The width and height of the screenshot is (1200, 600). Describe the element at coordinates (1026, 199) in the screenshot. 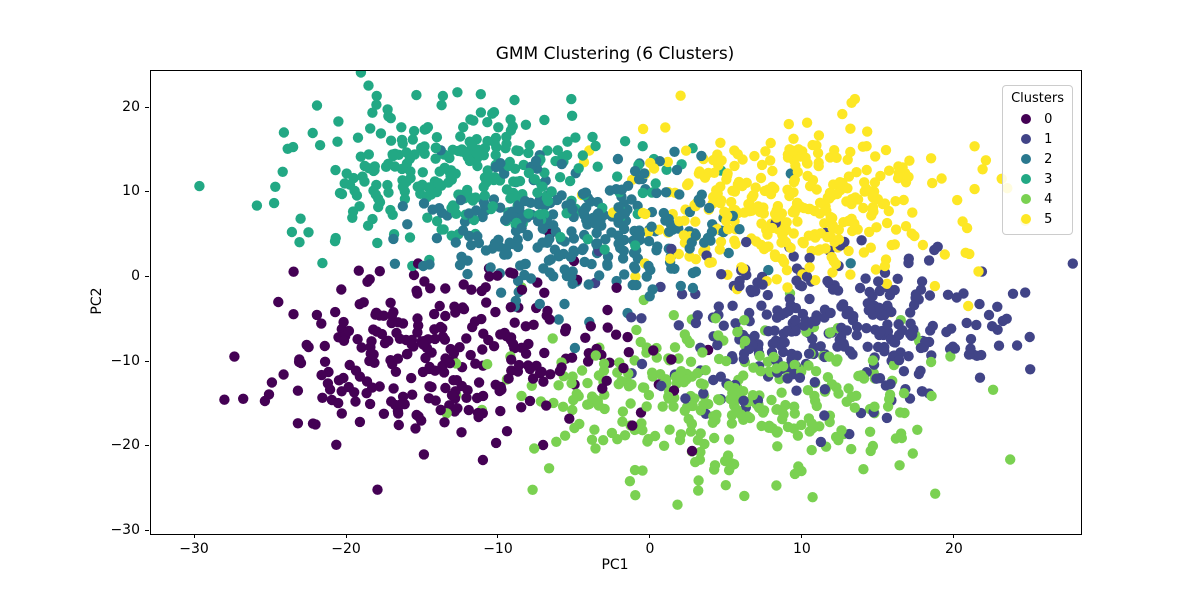

I see `legend-marker-icon` at that location.